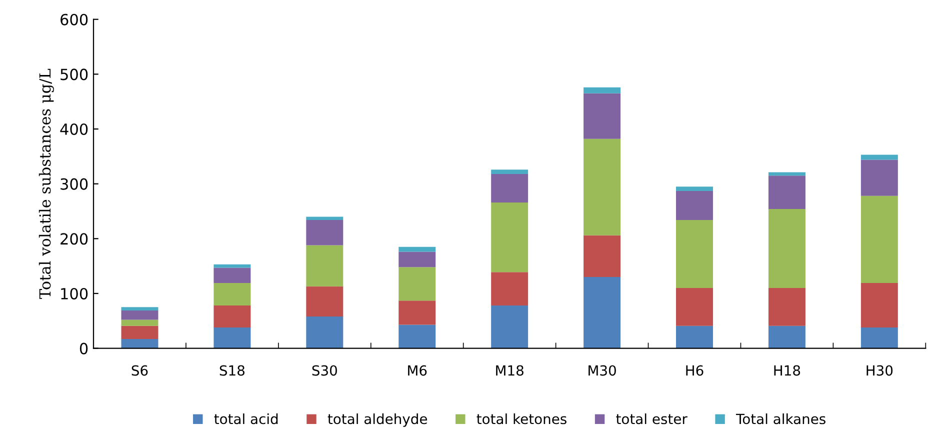 The height and width of the screenshot is (430, 935). What do you see at coordinates (46, 183) in the screenshot?
I see `y-axis-title: Total volatile substances μg/L` at bounding box center [46, 183].